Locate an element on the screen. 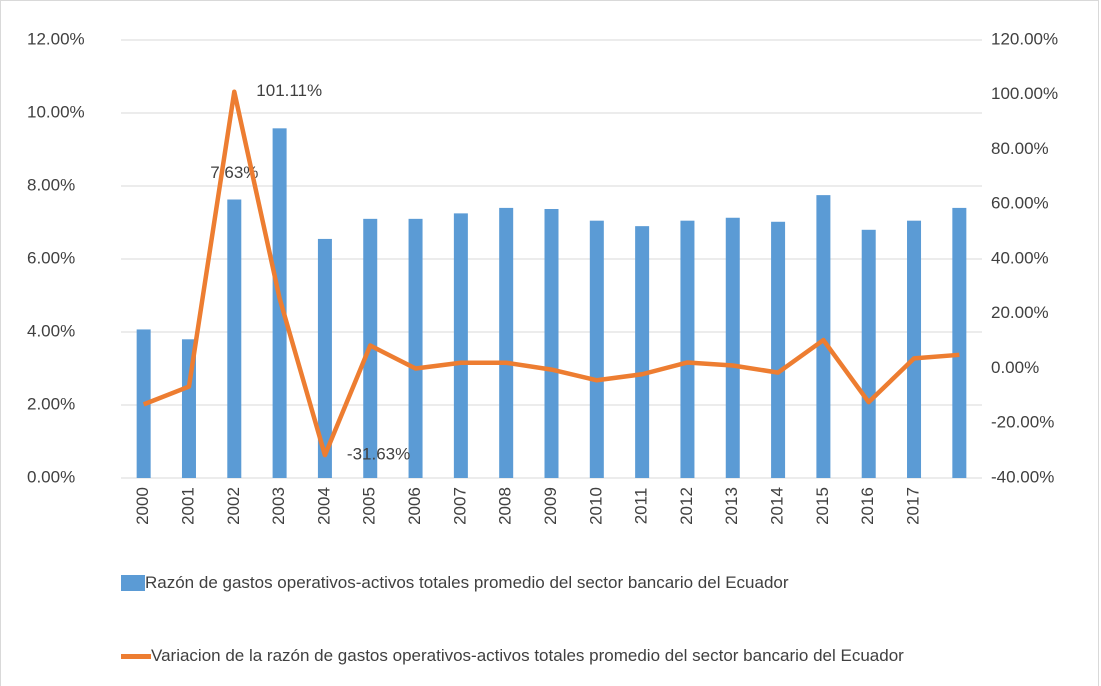 This screenshot has width=1101, height=686. y-tick-label: 2.00% is located at coordinates (51, 403).